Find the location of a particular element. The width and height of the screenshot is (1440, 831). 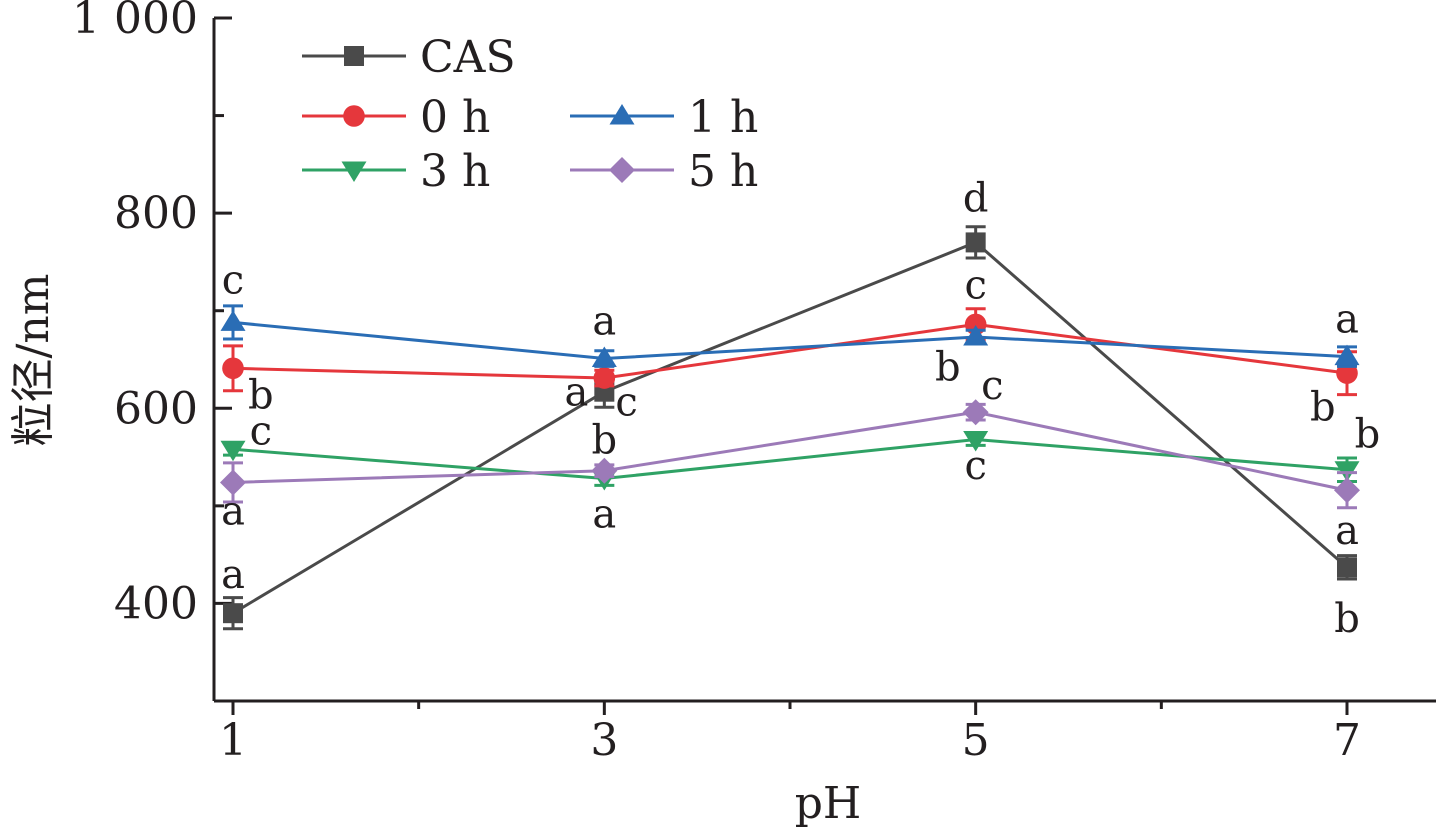

legend-item-5h: 5 h is located at coordinates (664, 171).